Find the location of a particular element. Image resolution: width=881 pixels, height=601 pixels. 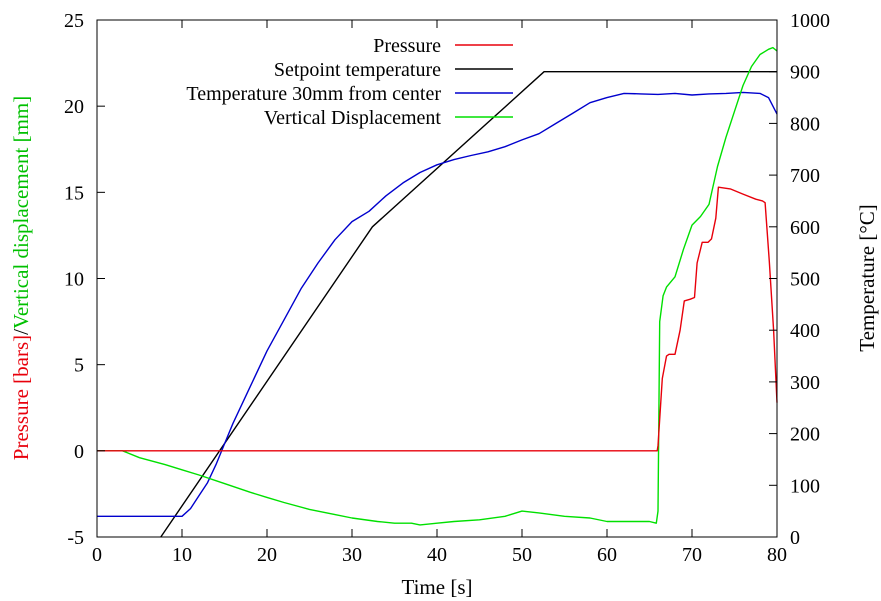

x-tick-label: 50 is located at coordinates (522, 555).